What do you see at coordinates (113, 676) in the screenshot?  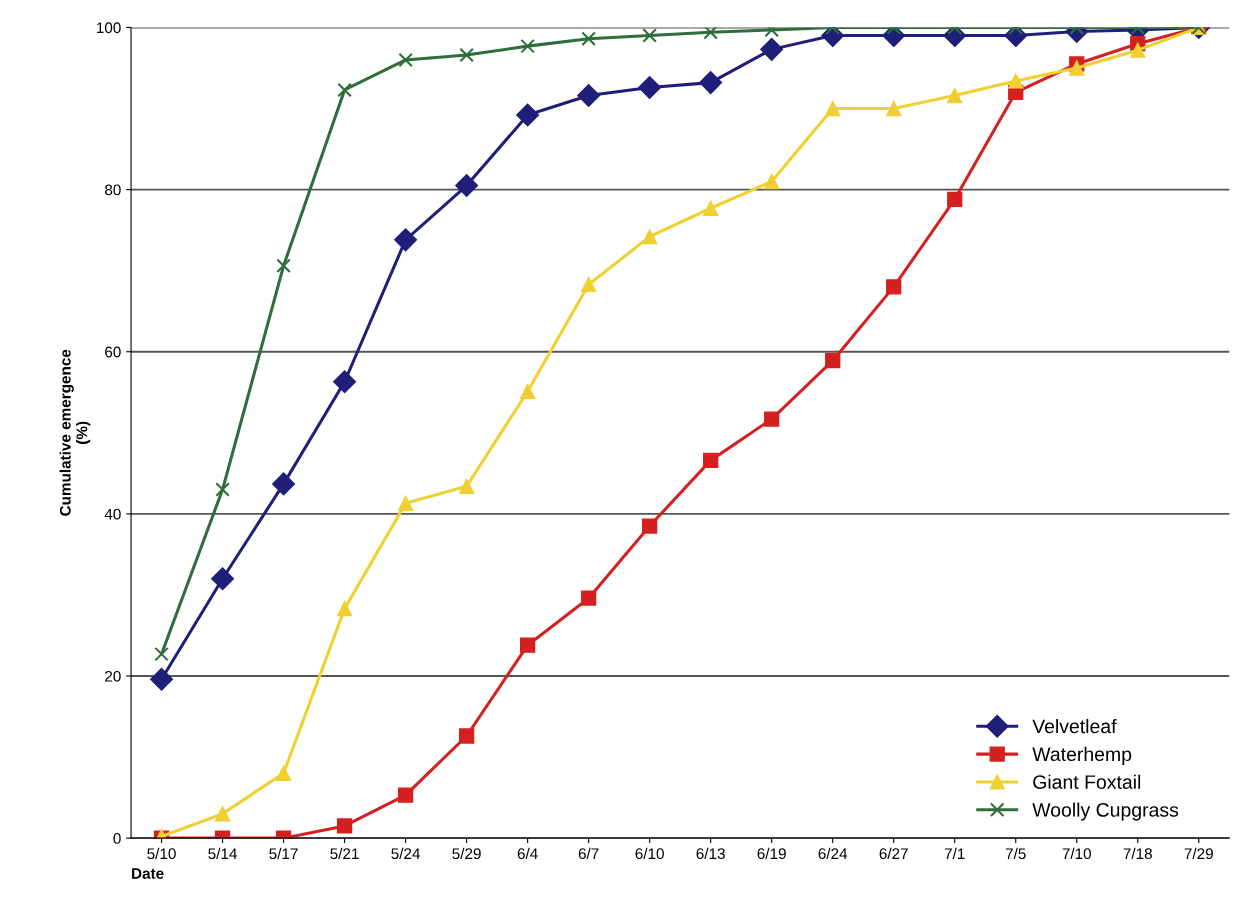 I see `y-tick-label: 20` at bounding box center [113, 676].